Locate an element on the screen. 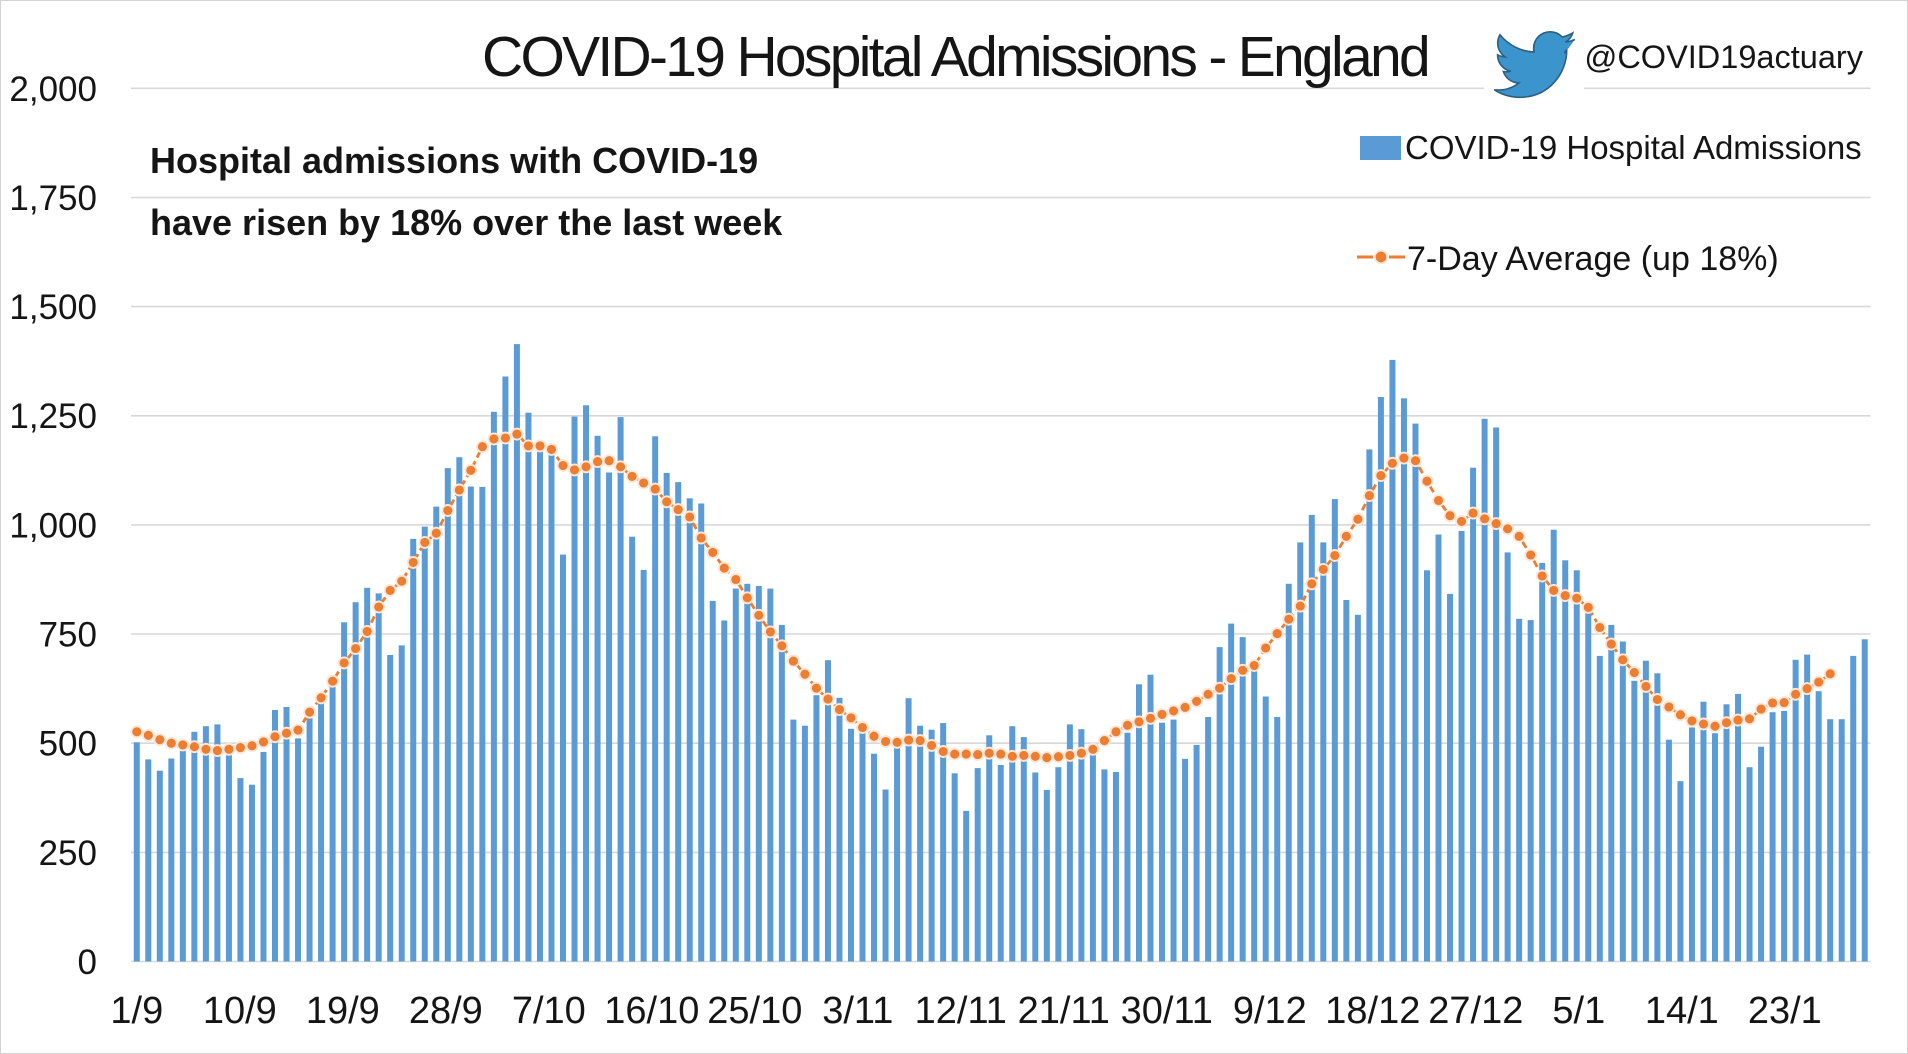 This screenshot has height=1054, width=1908. svg-text: 18/12 is located at coordinates (1372, 1011).